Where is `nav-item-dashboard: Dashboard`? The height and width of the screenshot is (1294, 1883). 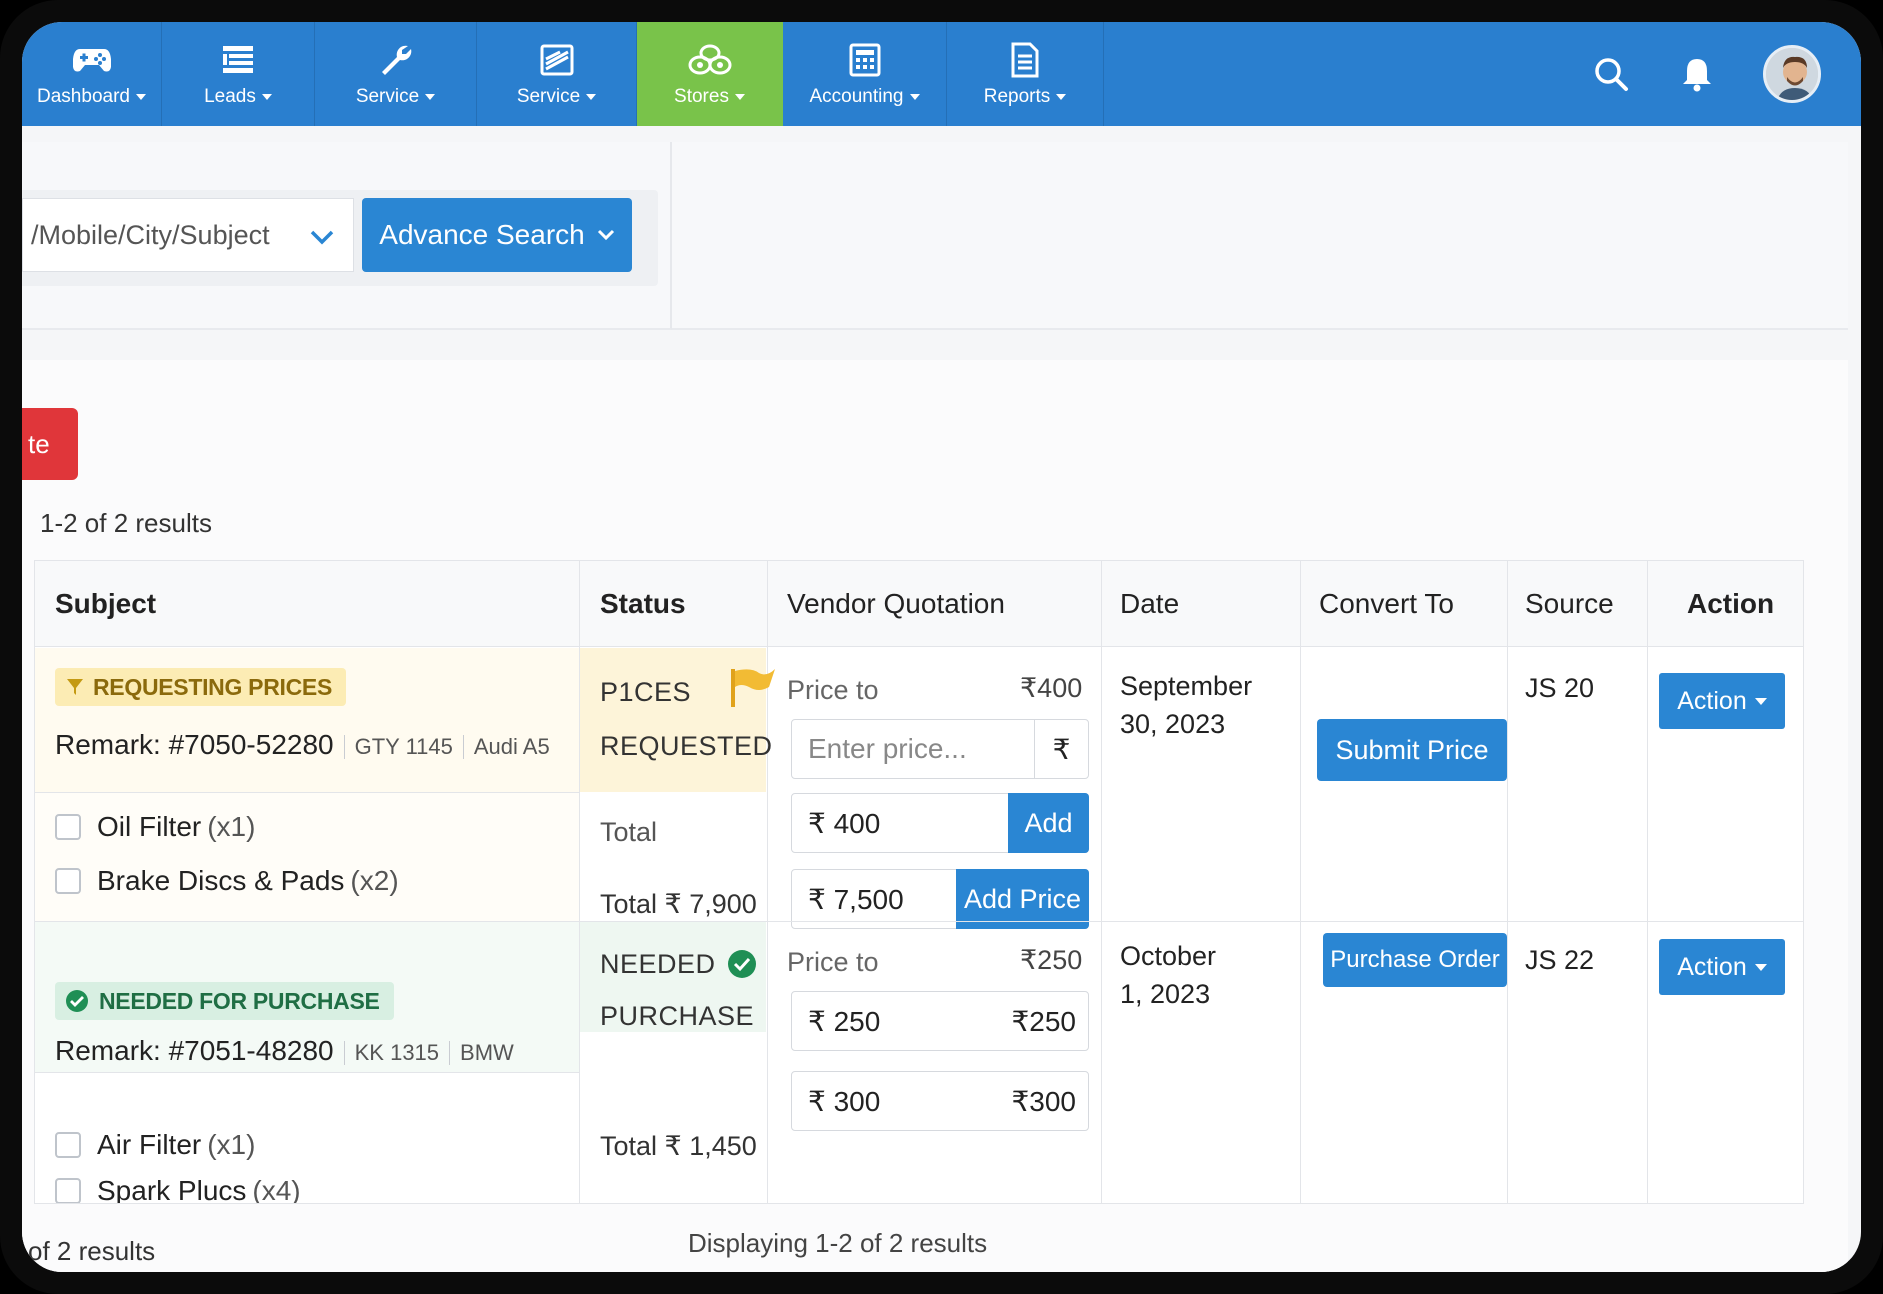
nav-item-dashboard: Dashboard is located at coordinates (92, 74).